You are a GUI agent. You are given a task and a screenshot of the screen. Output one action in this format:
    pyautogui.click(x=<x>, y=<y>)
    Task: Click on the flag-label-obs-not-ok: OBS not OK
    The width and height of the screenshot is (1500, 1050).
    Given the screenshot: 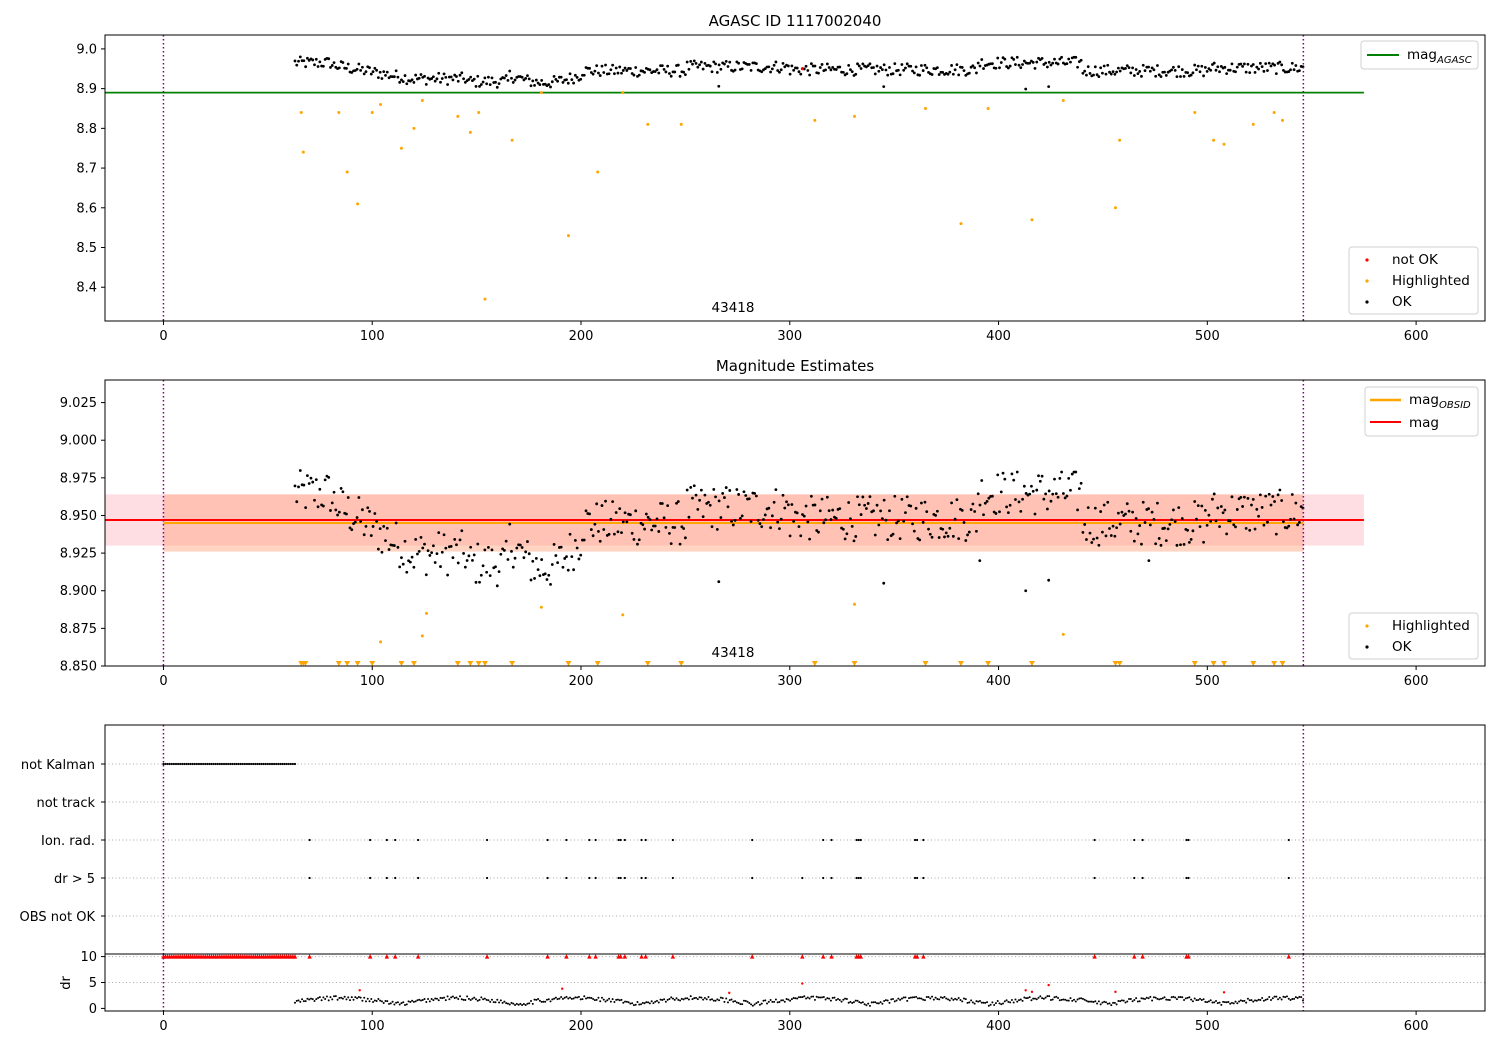 What is the action you would take?
    pyautogui.click(x=58, y=917)
    